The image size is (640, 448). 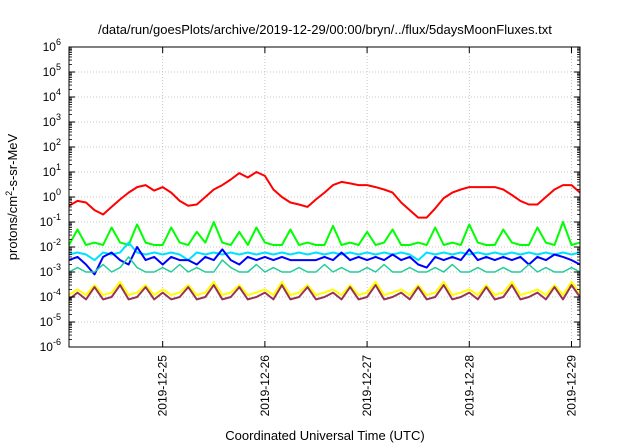 What do you see at coordinates (52, 195) in the screenshot?
I see `y-tick-label: 10⁰` at bounding box center [52, 195].